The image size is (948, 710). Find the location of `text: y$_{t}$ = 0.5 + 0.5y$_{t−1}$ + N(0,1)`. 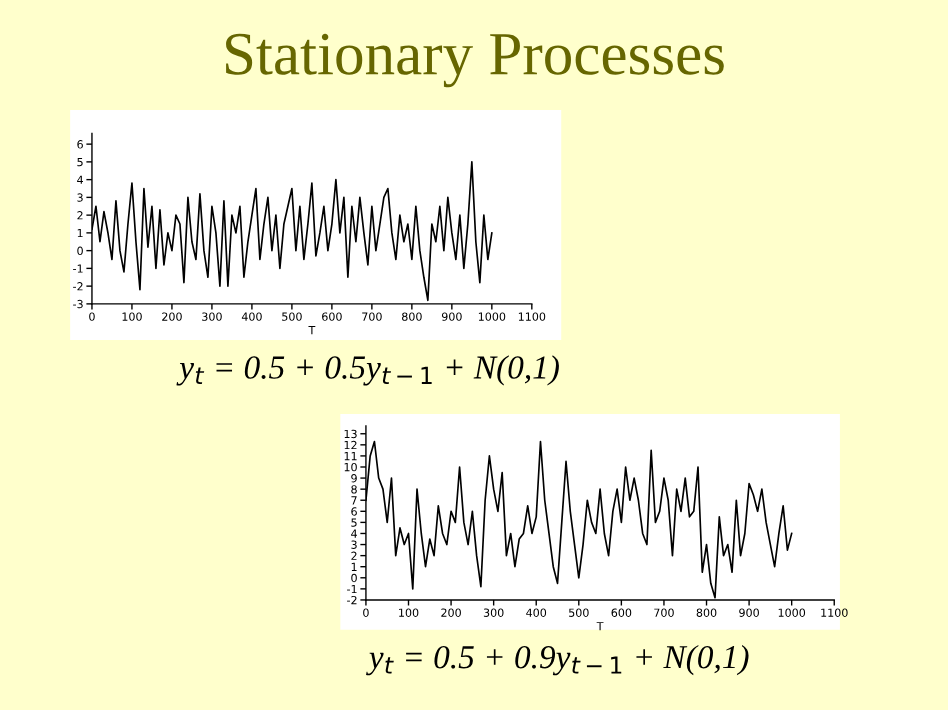

text: y$_{t}$ = 0.5 + 0.5y$_{t−1}$ + N(0,1) is located at coordinates (367, 370).